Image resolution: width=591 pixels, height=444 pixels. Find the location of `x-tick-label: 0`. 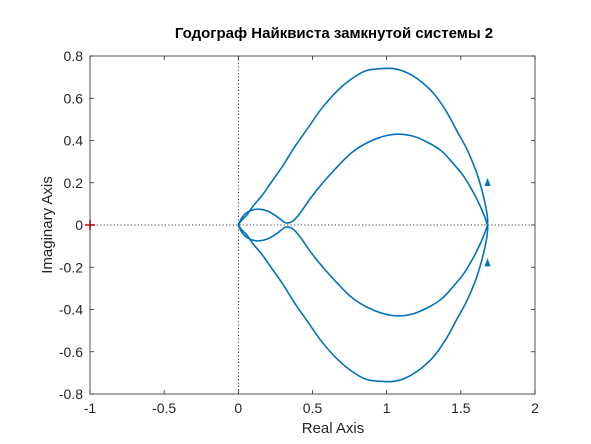

x-tick-label: 0 is located at coordinates (238, 408).